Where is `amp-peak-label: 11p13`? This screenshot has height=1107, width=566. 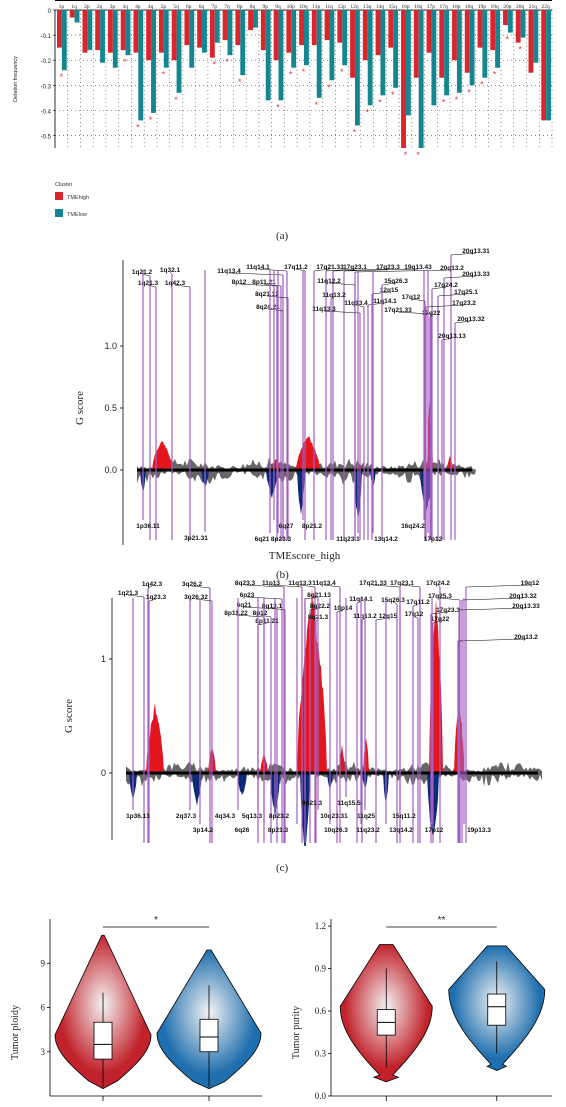 amp-peak-label: 11p13 is located at coordinates (271, 583).